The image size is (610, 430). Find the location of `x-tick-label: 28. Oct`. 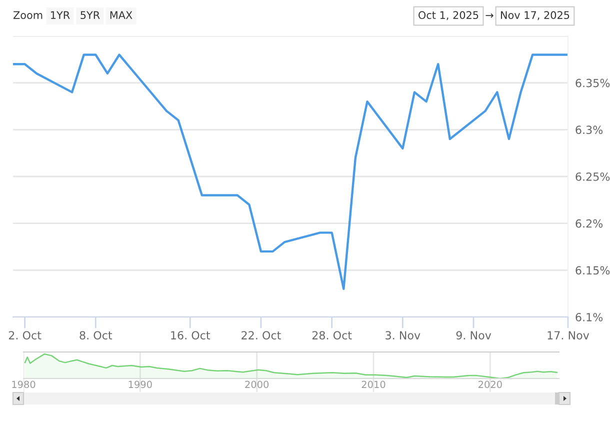

x-tick-label: 28. Oct is located at coordinates (332, 335).